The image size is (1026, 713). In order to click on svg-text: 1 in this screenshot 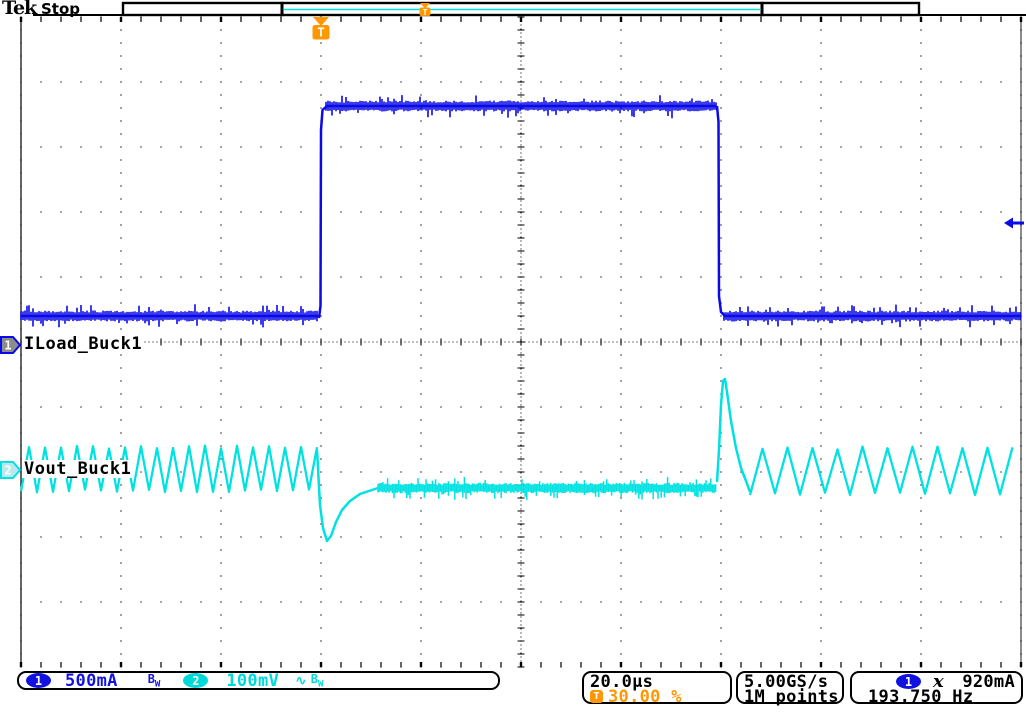, I will do `click(7, 346)`.